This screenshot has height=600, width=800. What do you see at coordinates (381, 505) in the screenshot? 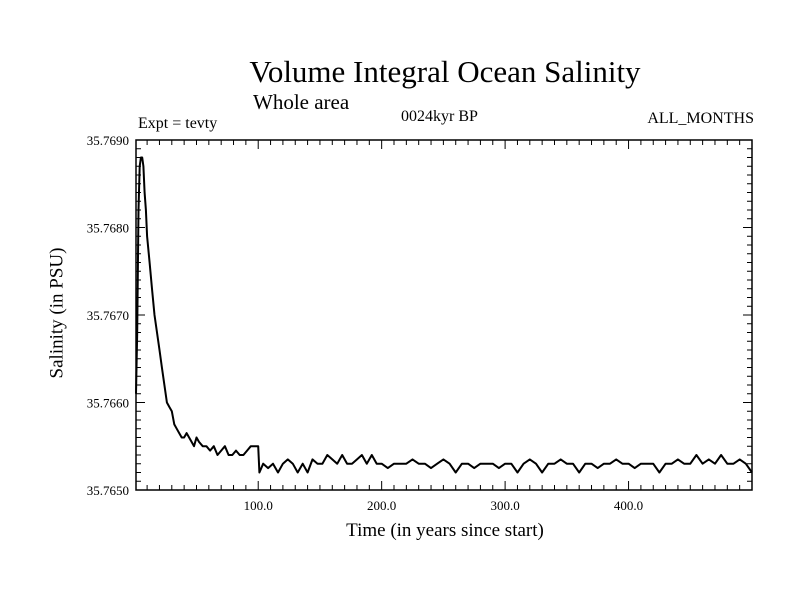
I see `x-tick-label: 200.0` at bounding box center [381, 505].